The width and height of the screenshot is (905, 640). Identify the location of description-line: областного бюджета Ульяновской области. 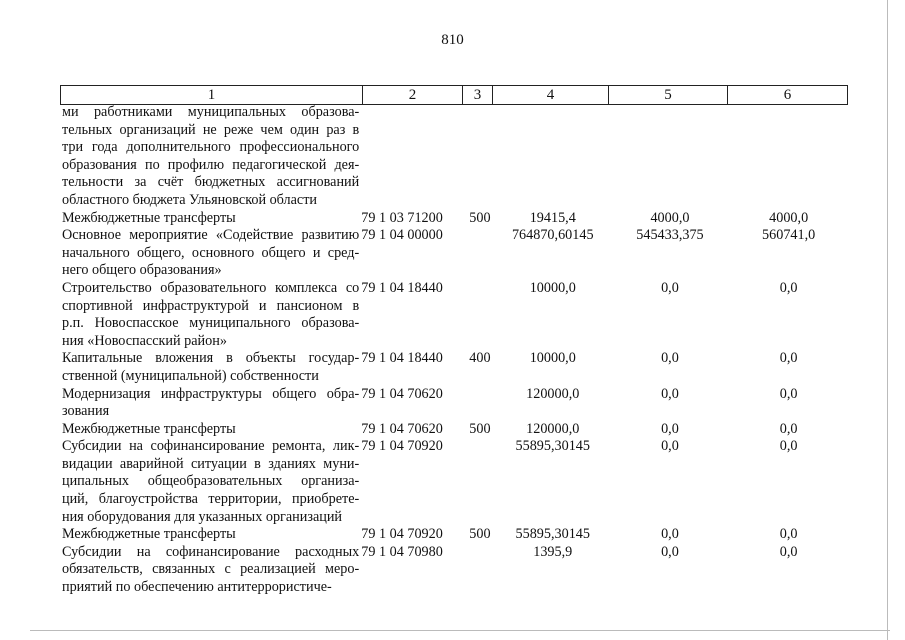
(190, 199).